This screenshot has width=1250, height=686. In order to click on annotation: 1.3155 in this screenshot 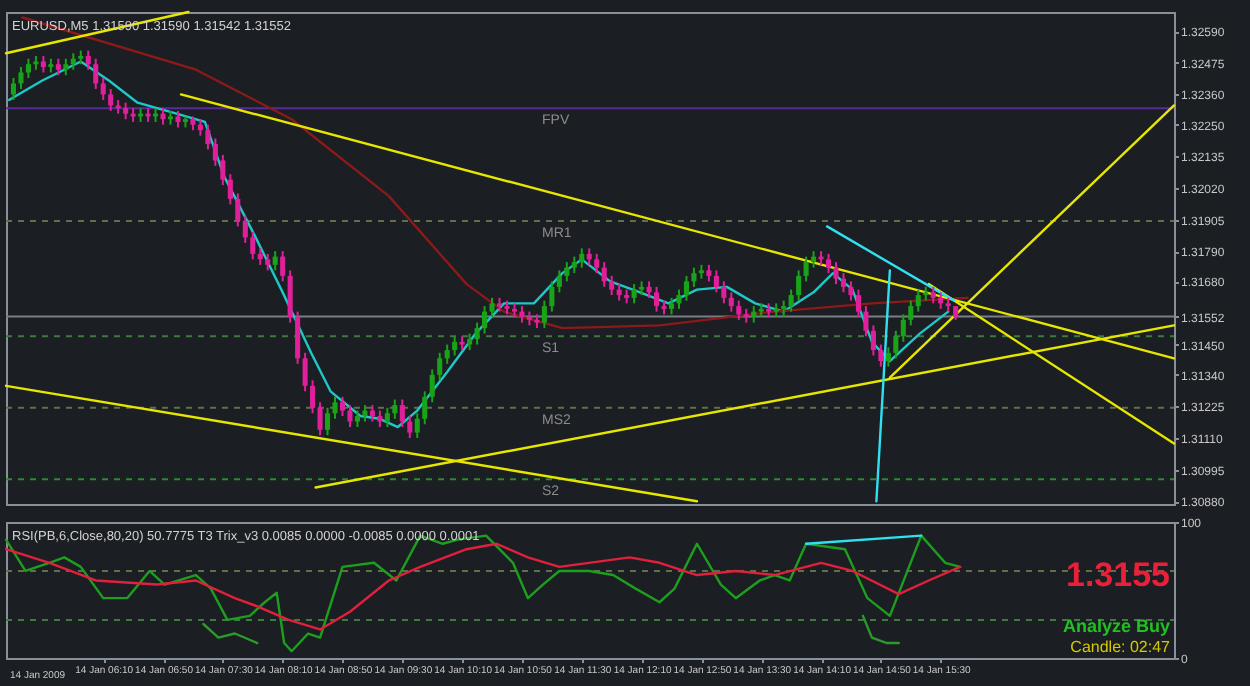, I will do `click(1118, 575)`.